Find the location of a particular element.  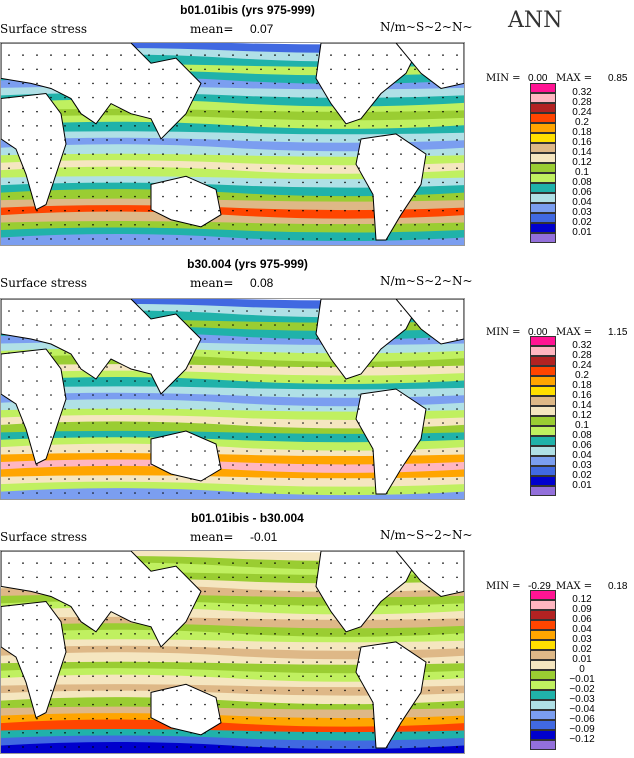

colorbar-label: 0.28 is located at coordinates (582, 355).